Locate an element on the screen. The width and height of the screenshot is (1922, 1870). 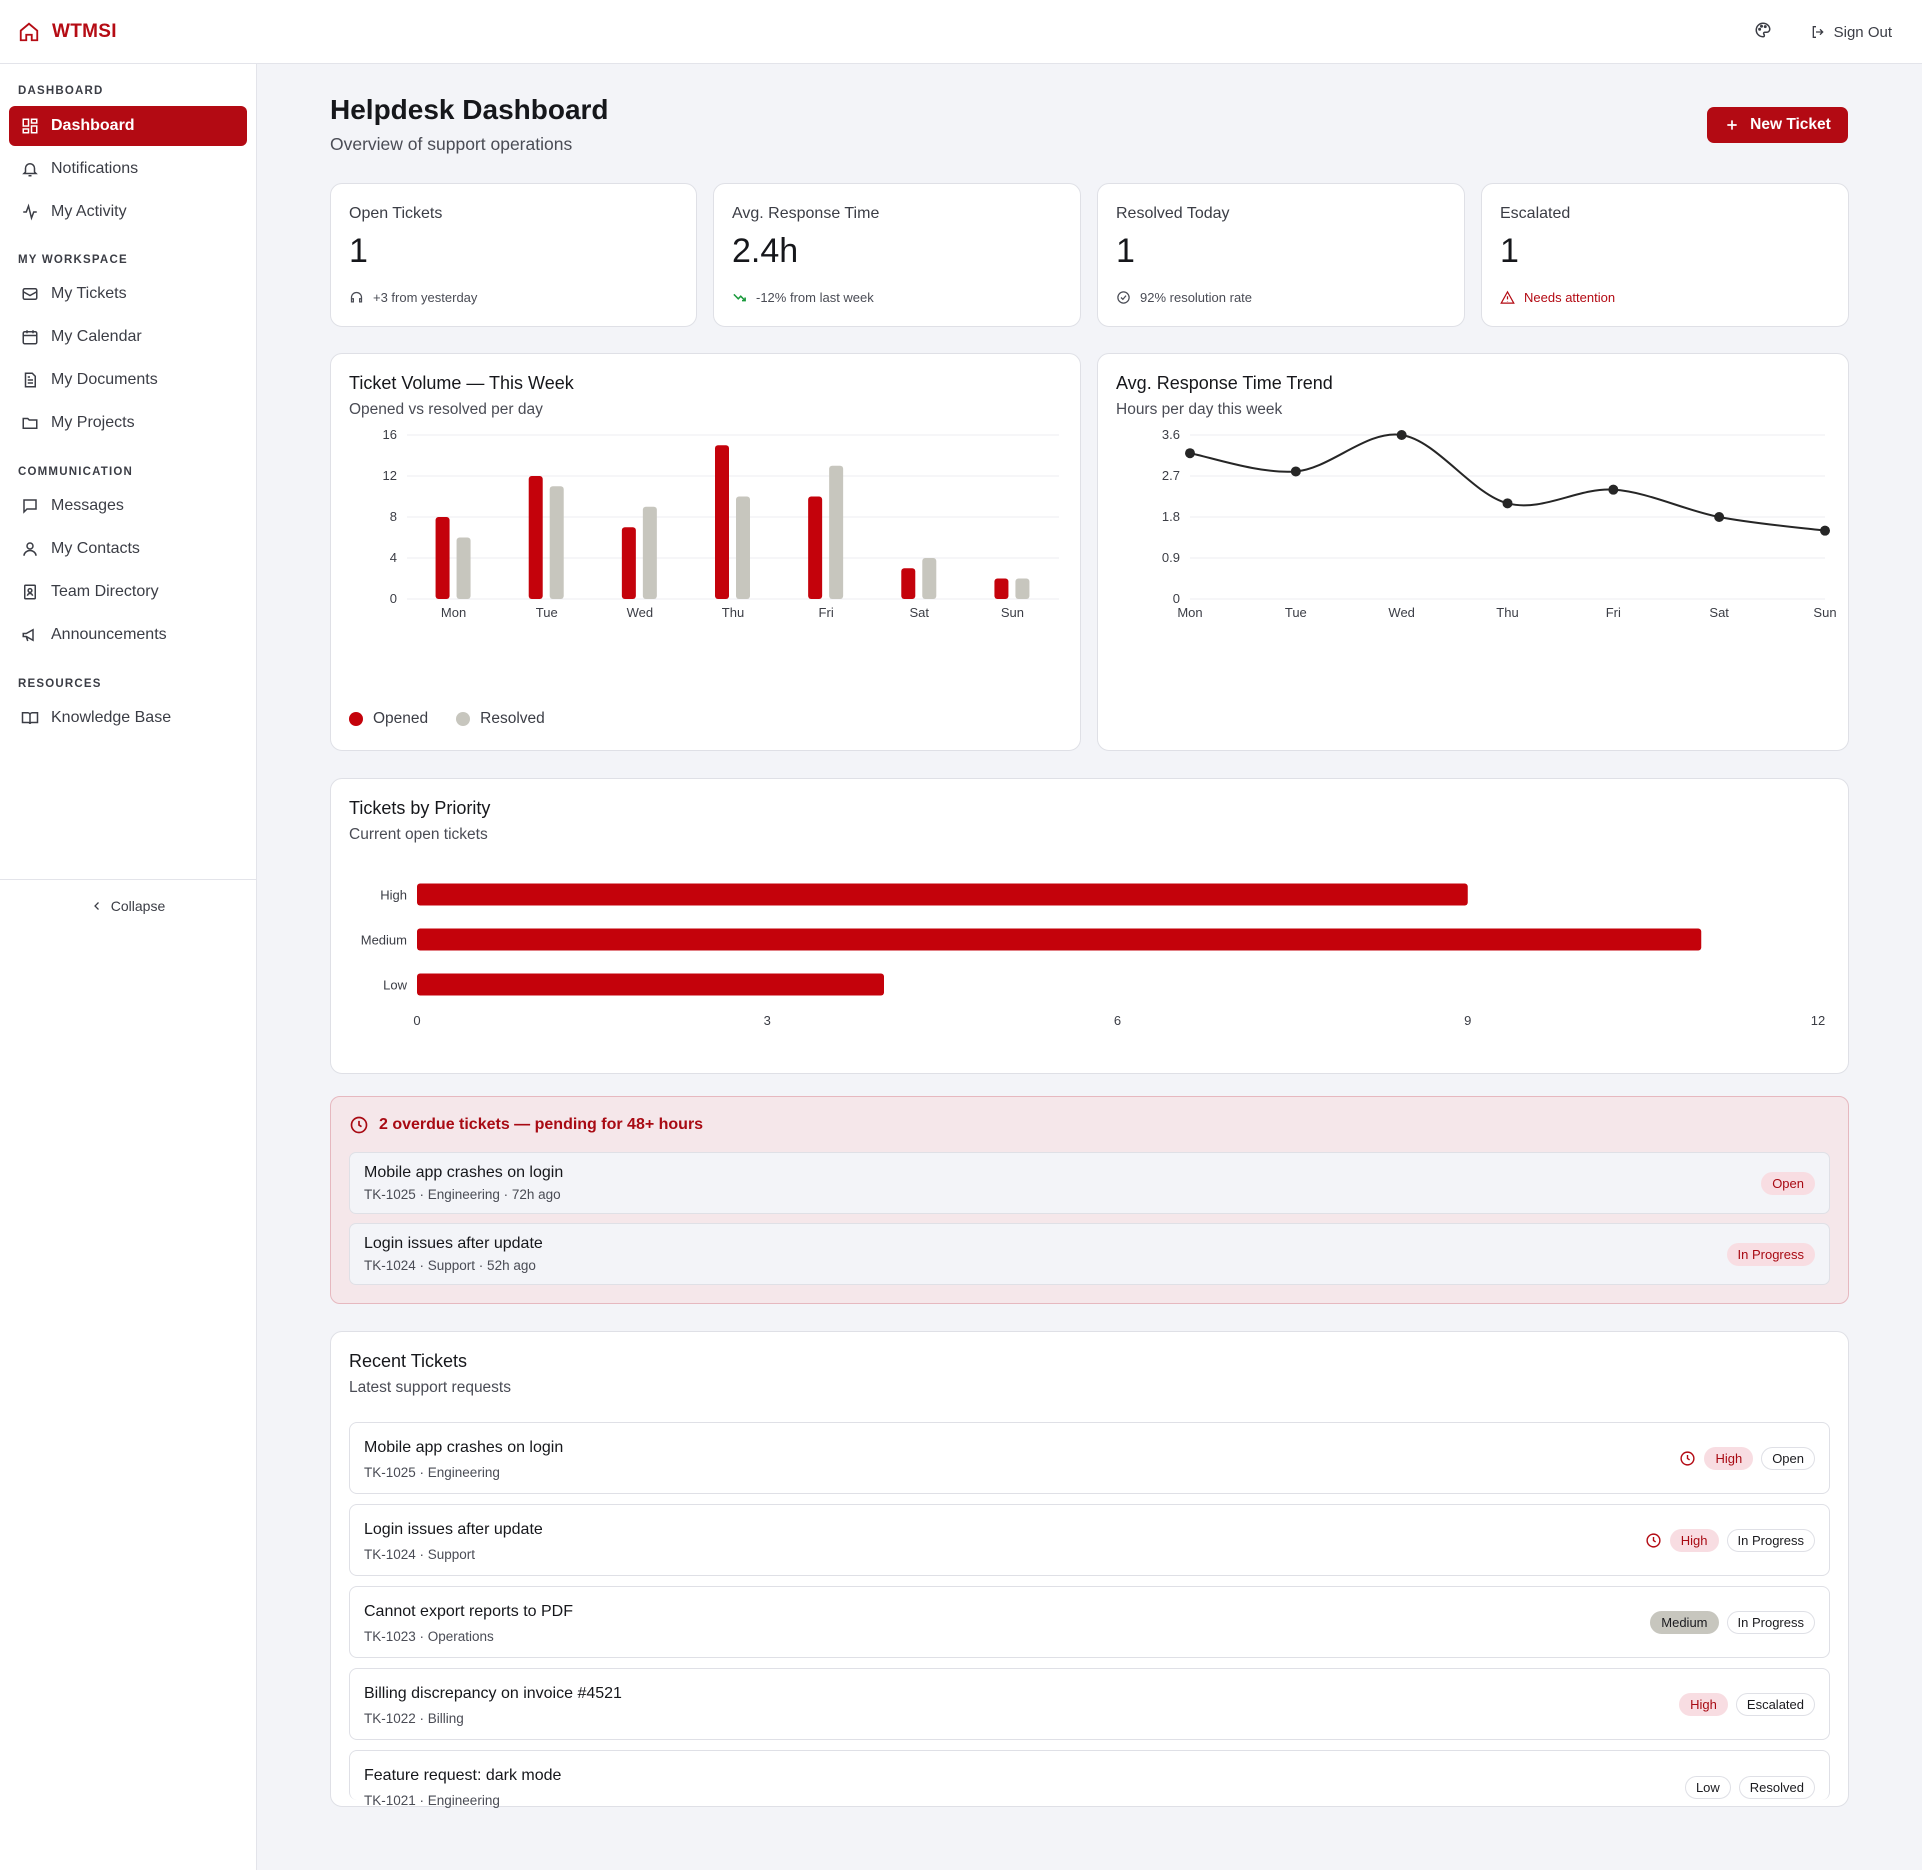
x-tick-label: 0 is located at coordinates (416, 1020).